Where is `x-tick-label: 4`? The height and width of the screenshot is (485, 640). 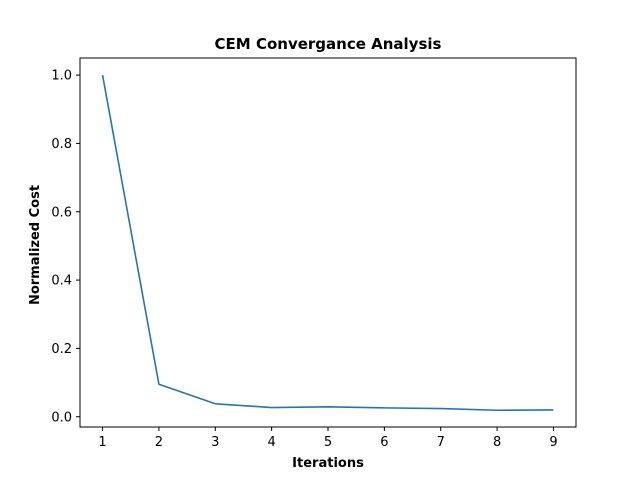
x-tick-label: 4 is located at coordinates (271, 442).